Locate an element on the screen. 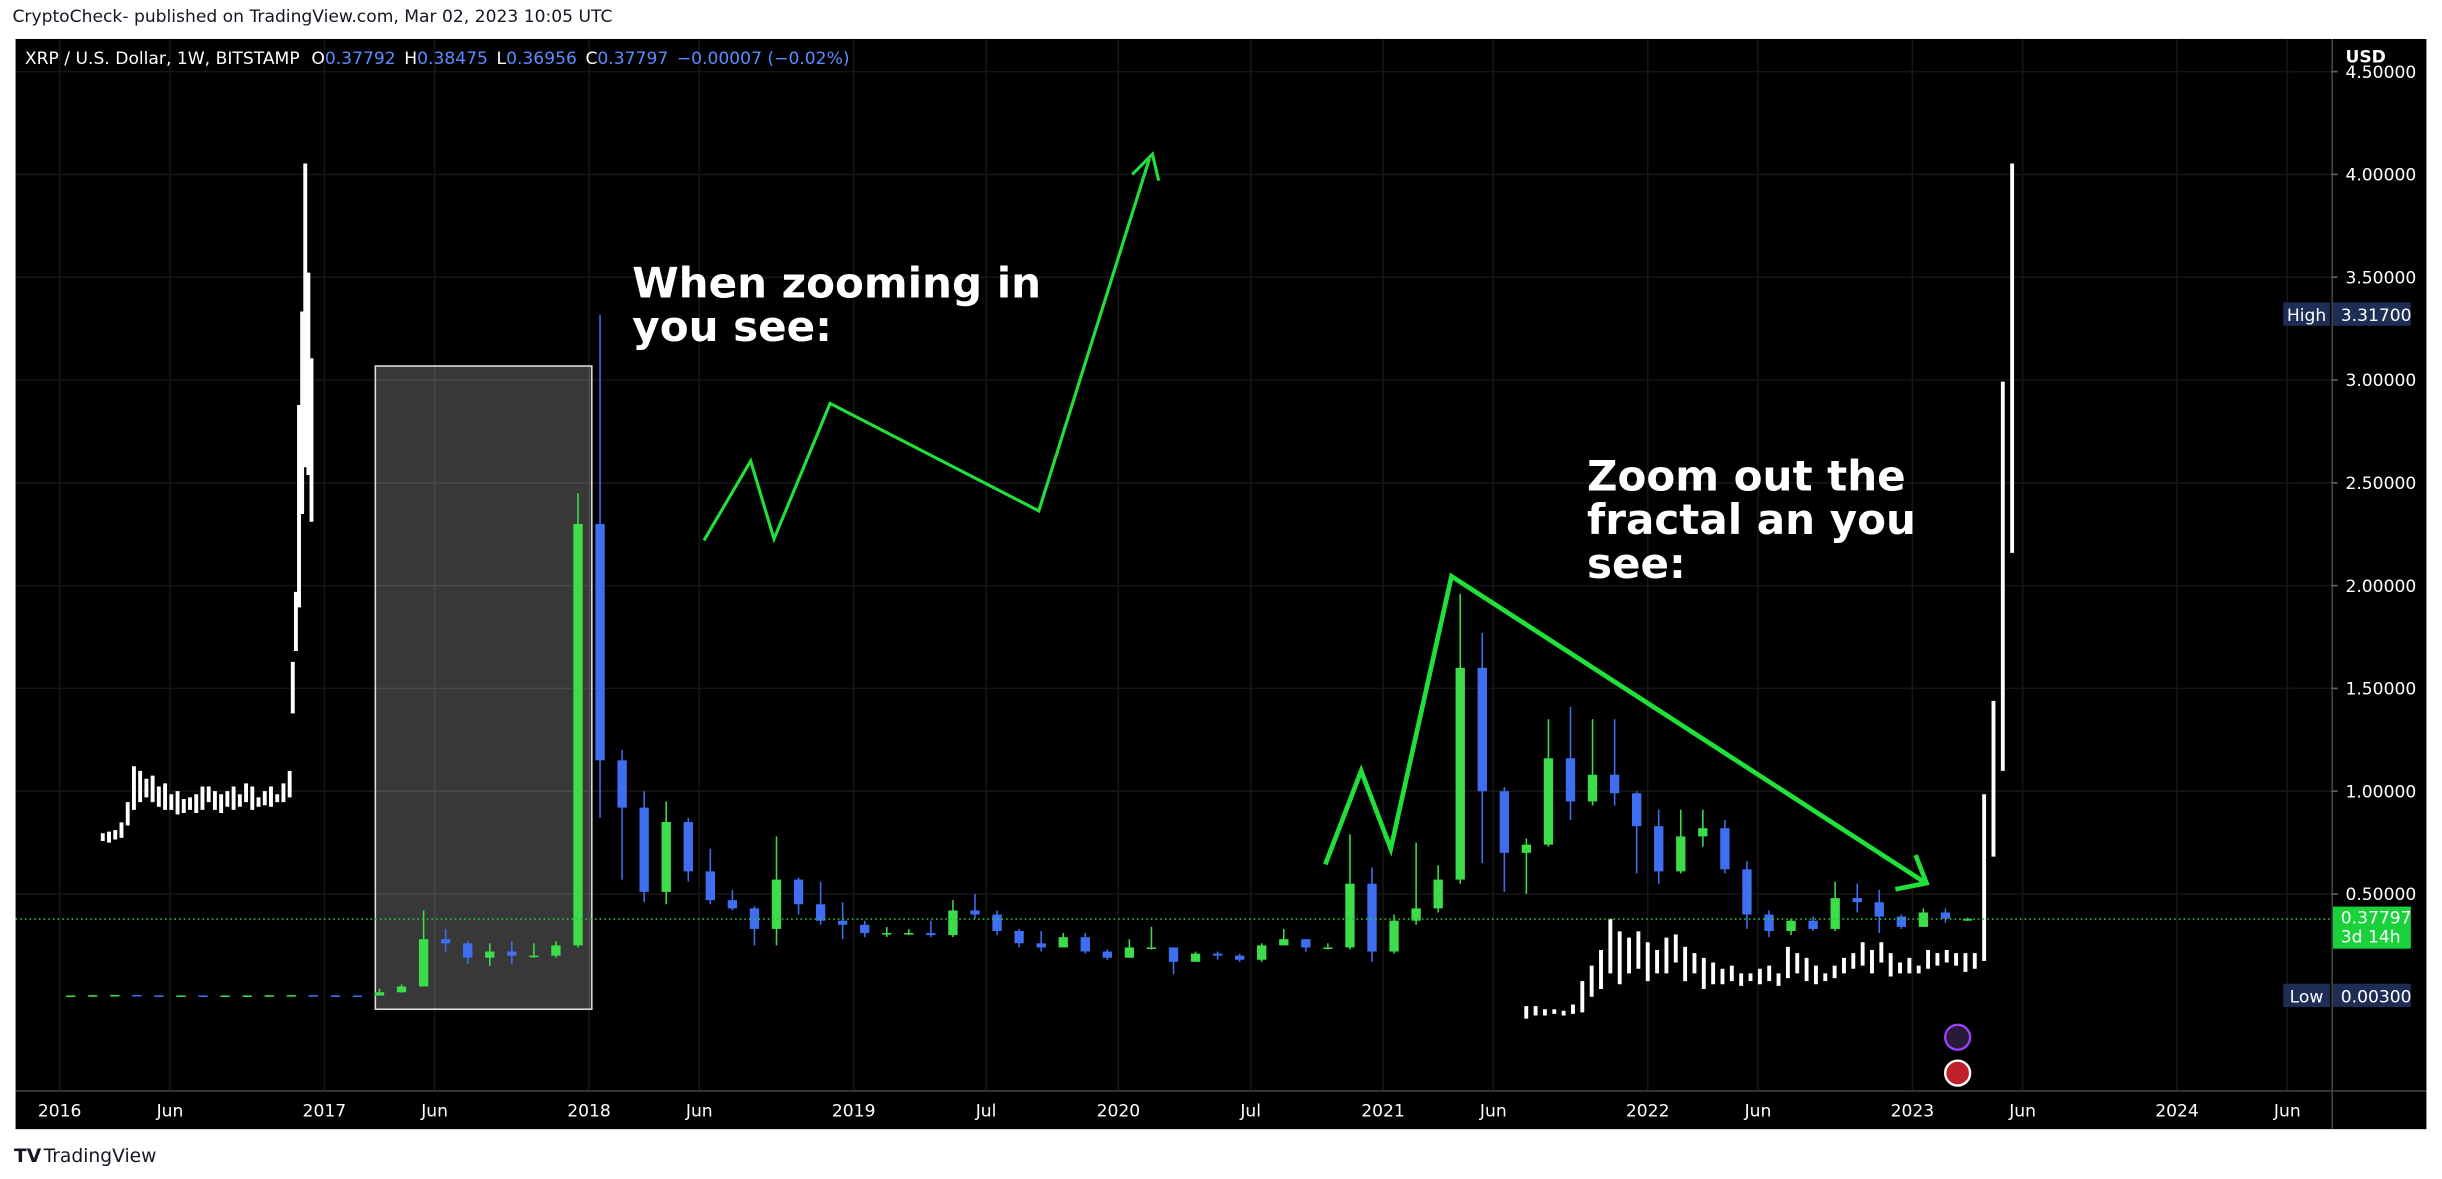 This screenshot has width=2442, height=1179. ohlc-key: O is located at coordinates (317, 59).